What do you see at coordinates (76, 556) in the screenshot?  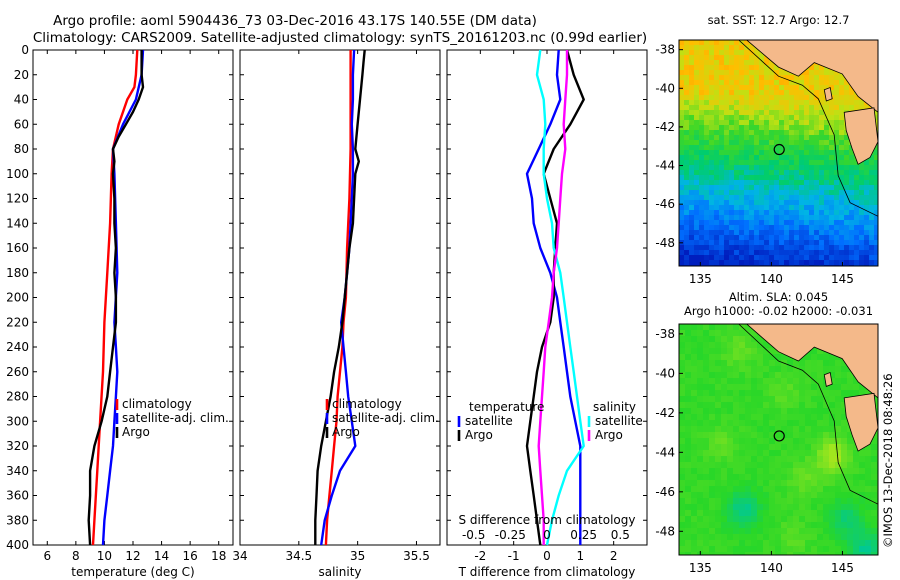 I see `x-tick-label: 8` at bounding box center [76, 556].